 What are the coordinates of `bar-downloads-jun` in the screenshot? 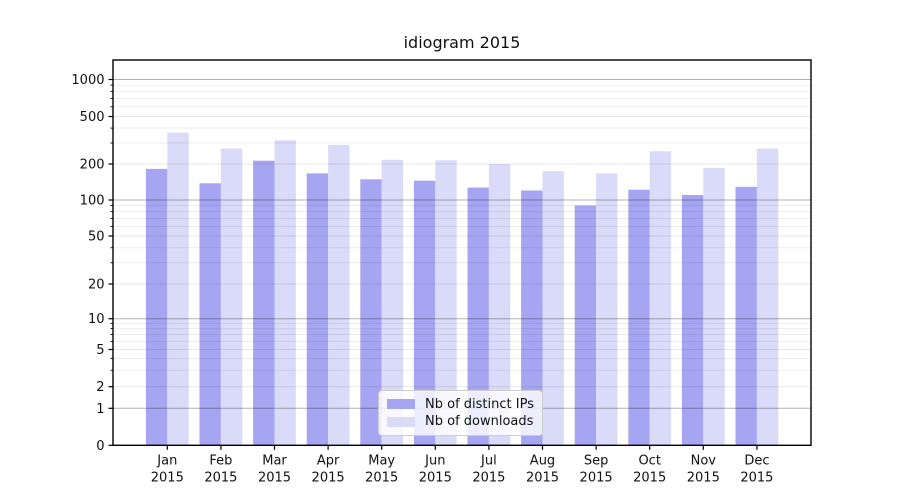 It's located at (446, 303).